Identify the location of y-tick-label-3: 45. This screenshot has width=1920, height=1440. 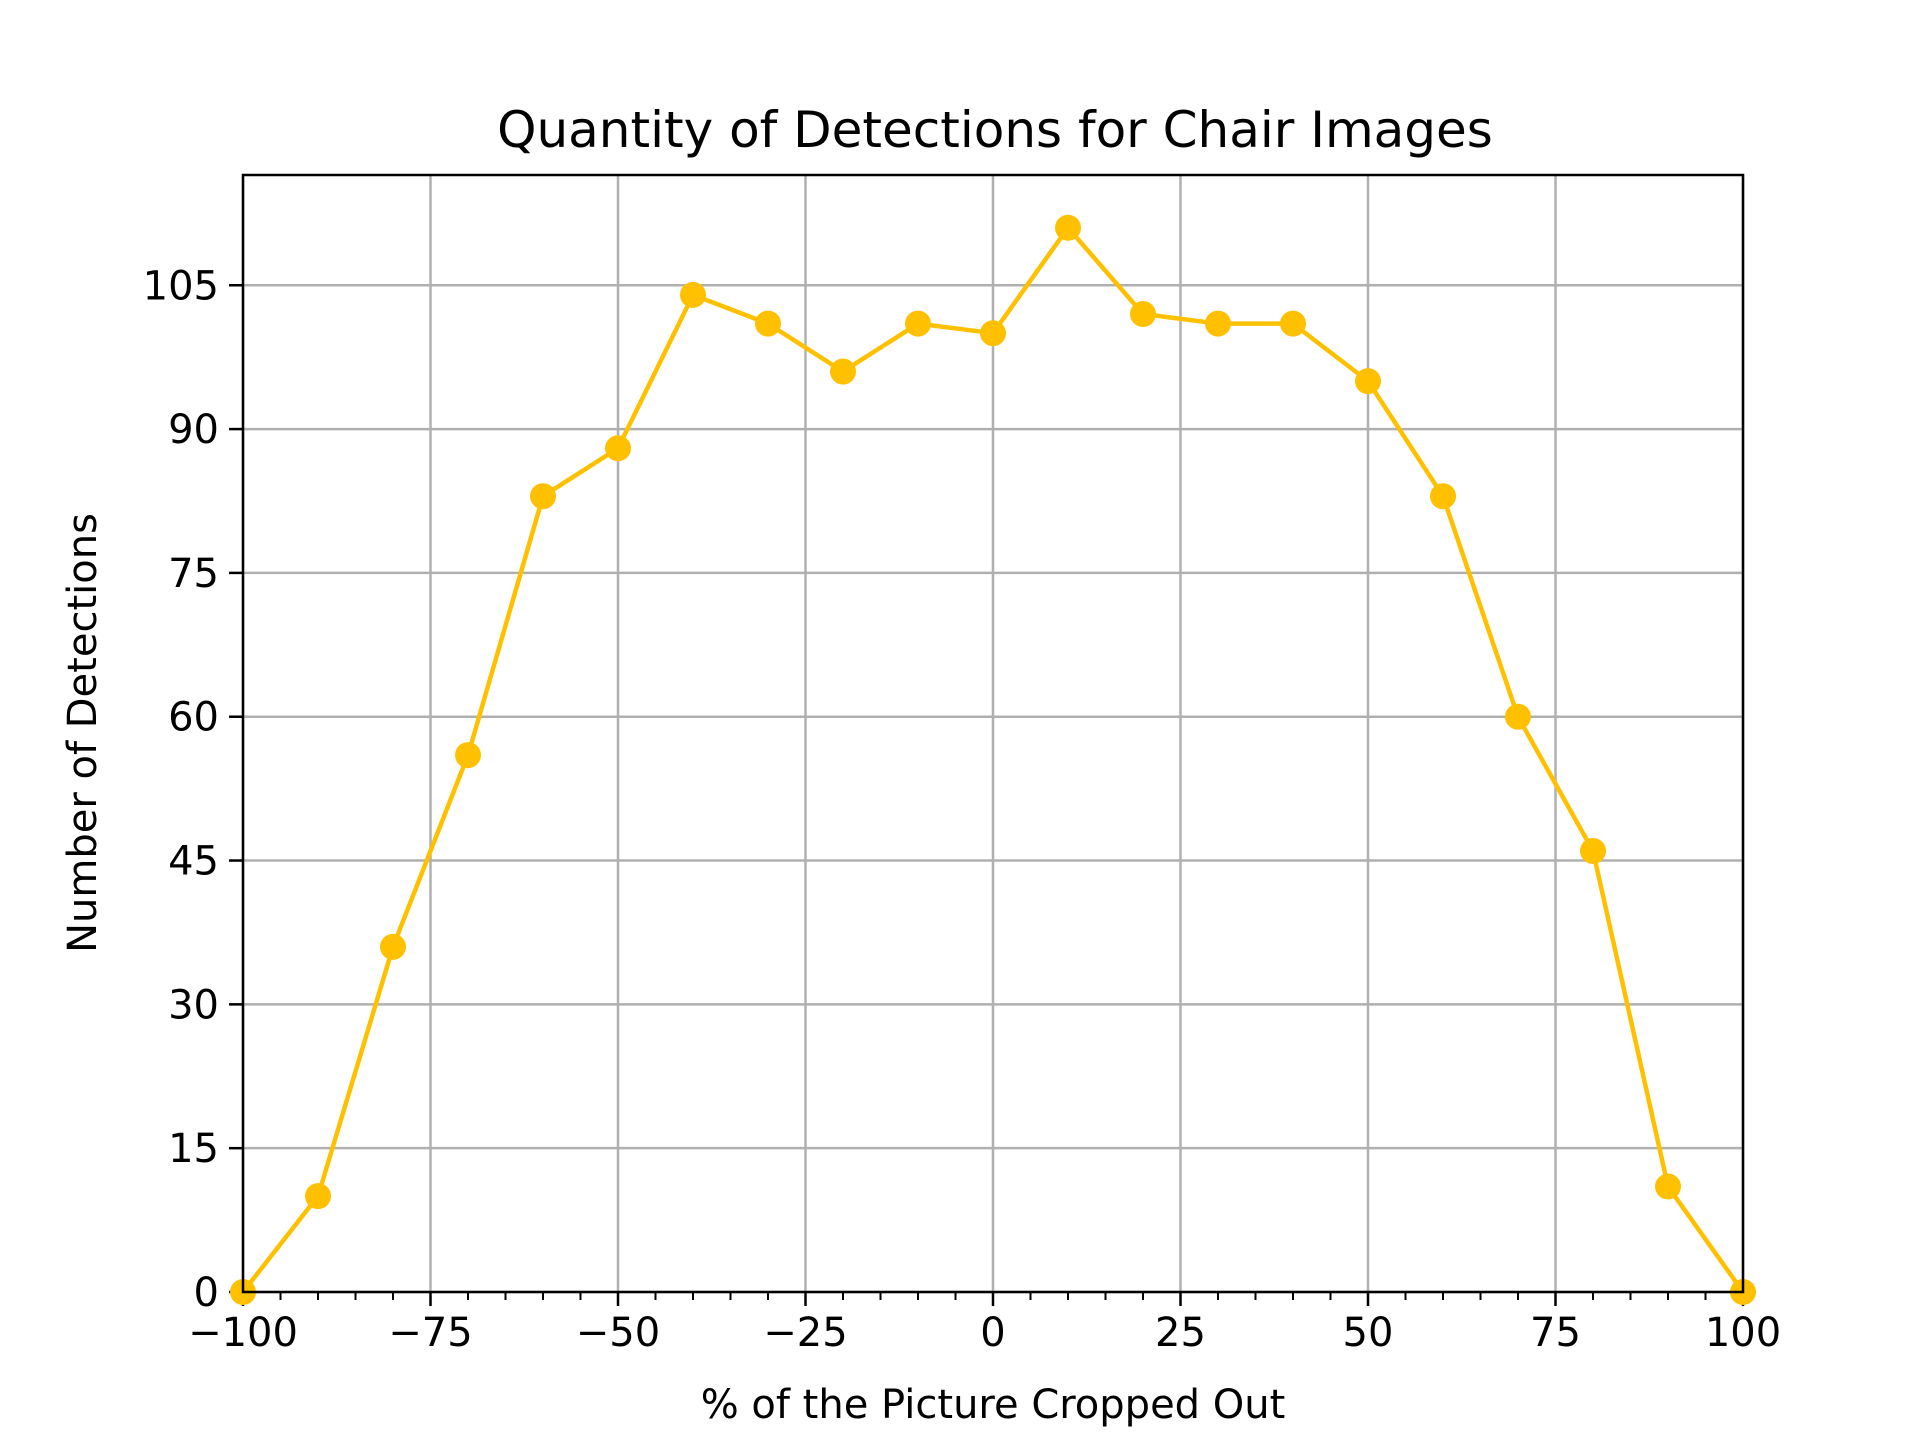
(193, 862).